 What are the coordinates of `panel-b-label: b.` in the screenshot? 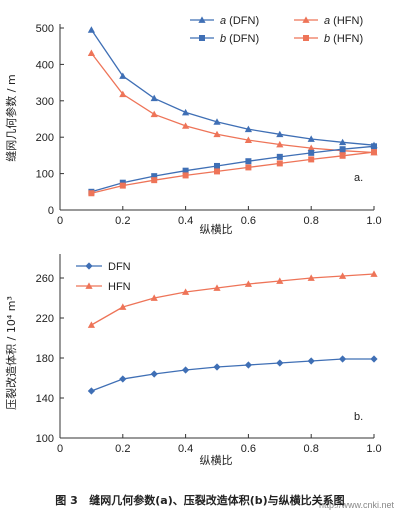 It's located at (358, 417).